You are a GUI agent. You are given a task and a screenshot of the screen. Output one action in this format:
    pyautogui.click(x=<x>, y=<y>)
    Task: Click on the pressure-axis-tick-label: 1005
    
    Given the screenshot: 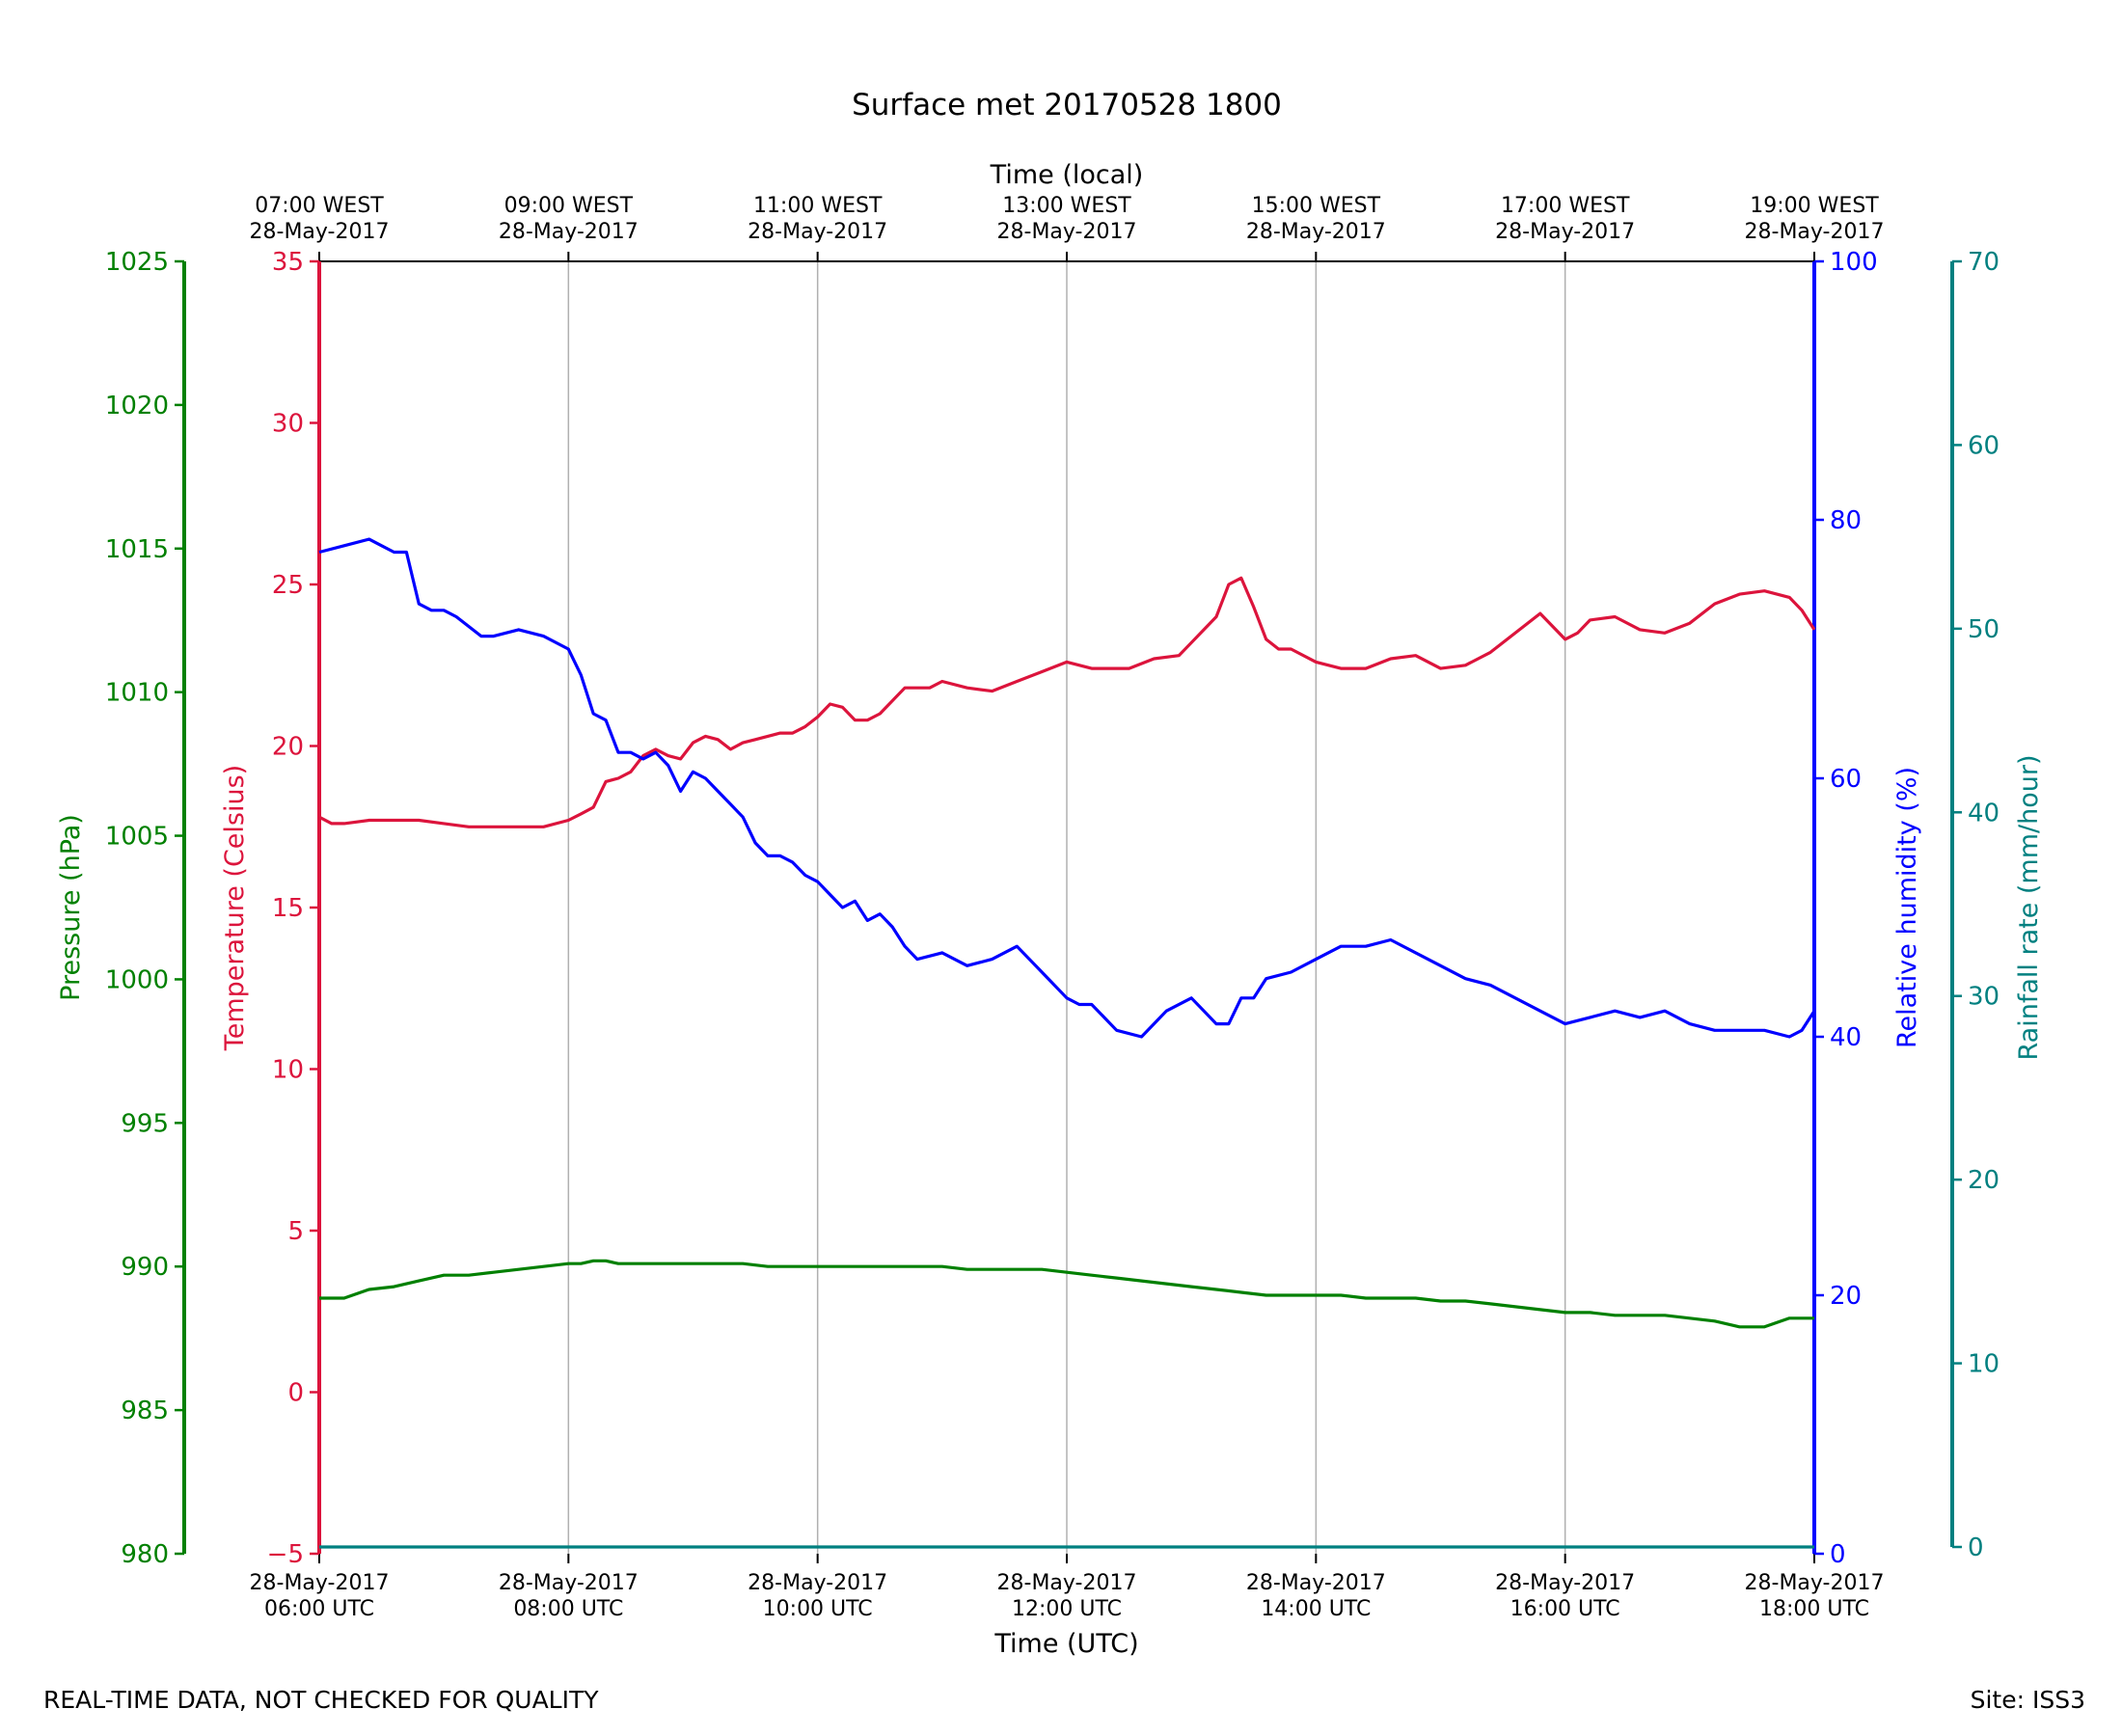 What is the action you would take?
    pyautogui.click(x=137, y=837)
    